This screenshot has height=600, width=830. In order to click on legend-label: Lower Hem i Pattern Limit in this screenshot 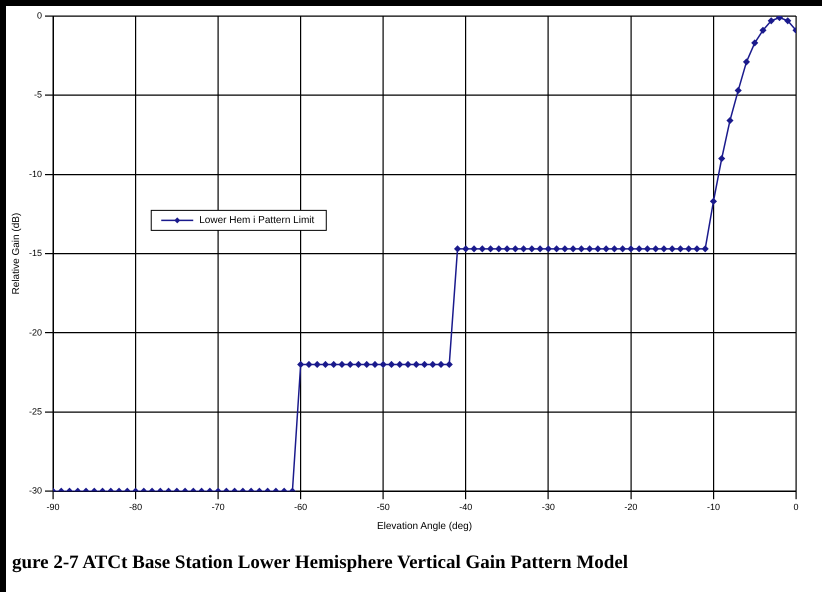, I will do `click(256, 220)`.